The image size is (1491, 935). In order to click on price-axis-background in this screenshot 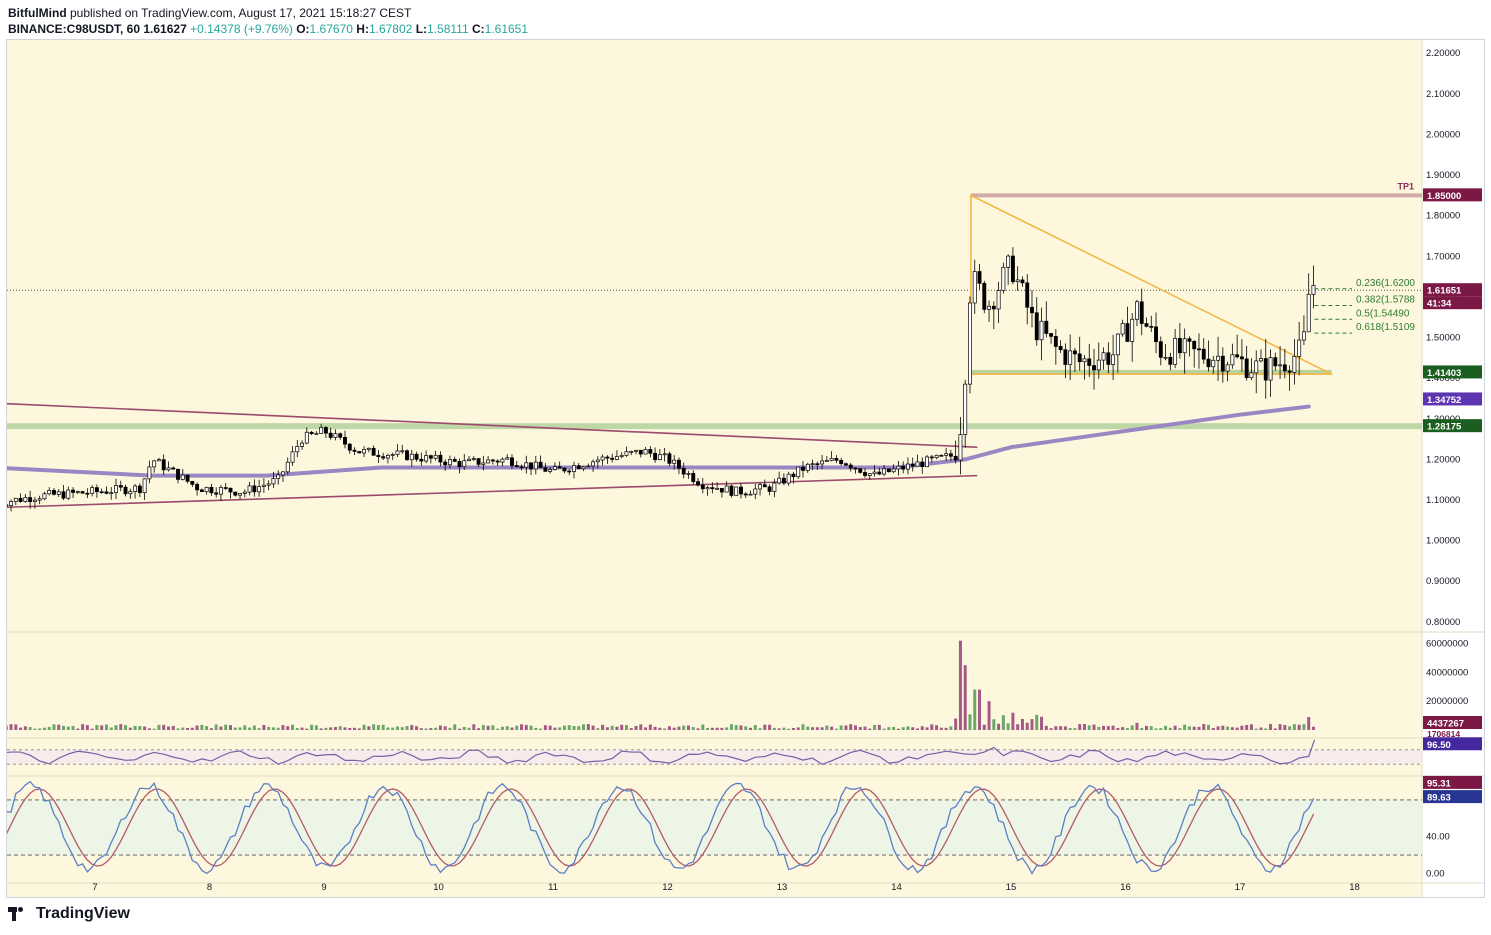, I will do `click(1453, 468)`.